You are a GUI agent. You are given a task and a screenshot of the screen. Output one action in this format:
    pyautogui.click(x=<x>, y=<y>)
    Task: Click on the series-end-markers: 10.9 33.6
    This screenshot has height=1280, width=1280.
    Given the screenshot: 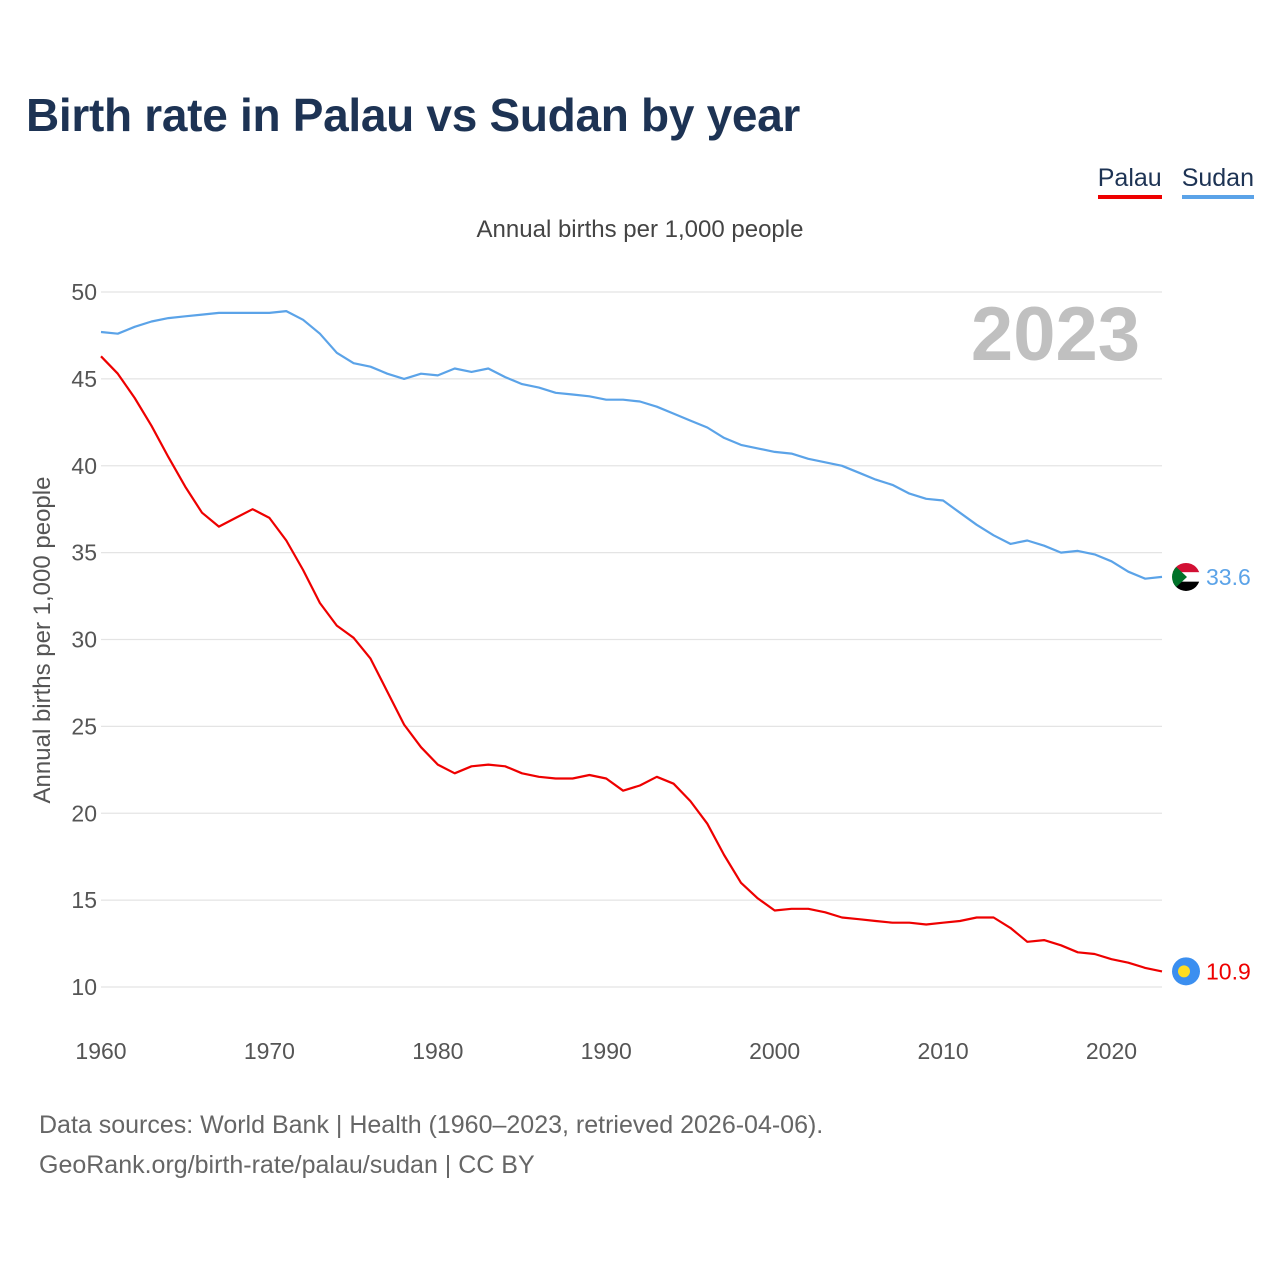 What is the action you would take?
    pyautogui.click(x=1211, y=774)
    